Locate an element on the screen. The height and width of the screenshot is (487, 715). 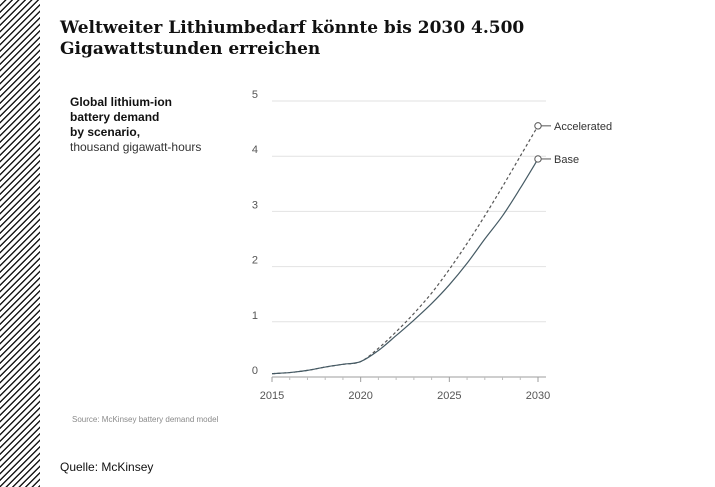
y-tick-label: 2 is located at coordinates (255, 261).